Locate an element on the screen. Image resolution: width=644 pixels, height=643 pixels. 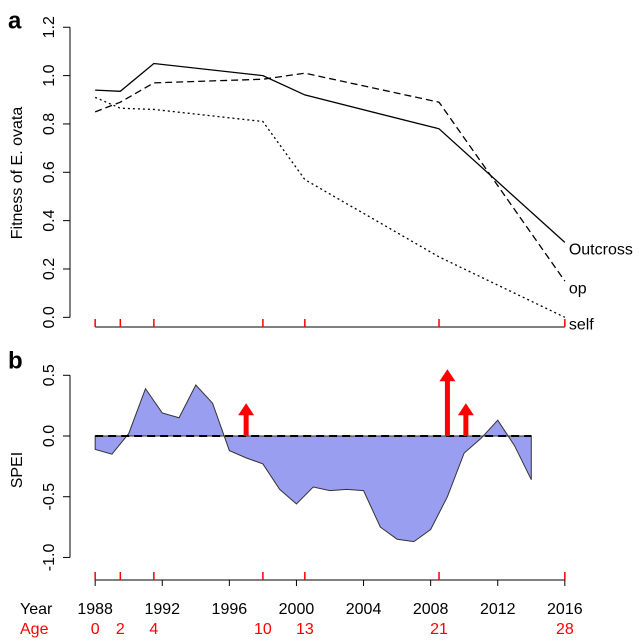
y-tick-label: 0.8 is located at coordinates (49, 124).